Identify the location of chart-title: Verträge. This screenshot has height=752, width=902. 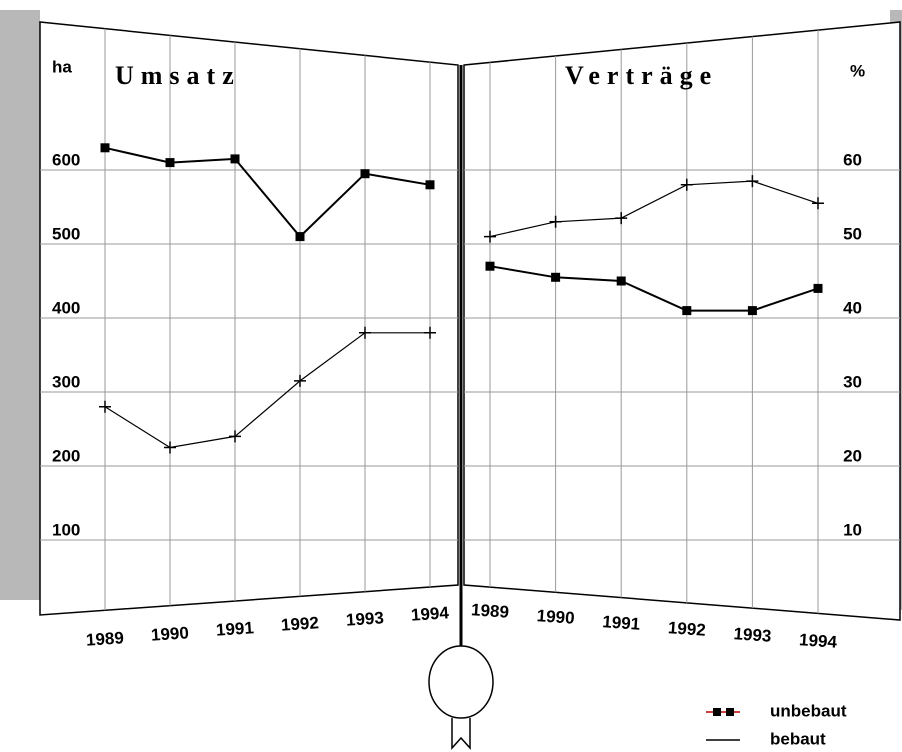
(641, 75).